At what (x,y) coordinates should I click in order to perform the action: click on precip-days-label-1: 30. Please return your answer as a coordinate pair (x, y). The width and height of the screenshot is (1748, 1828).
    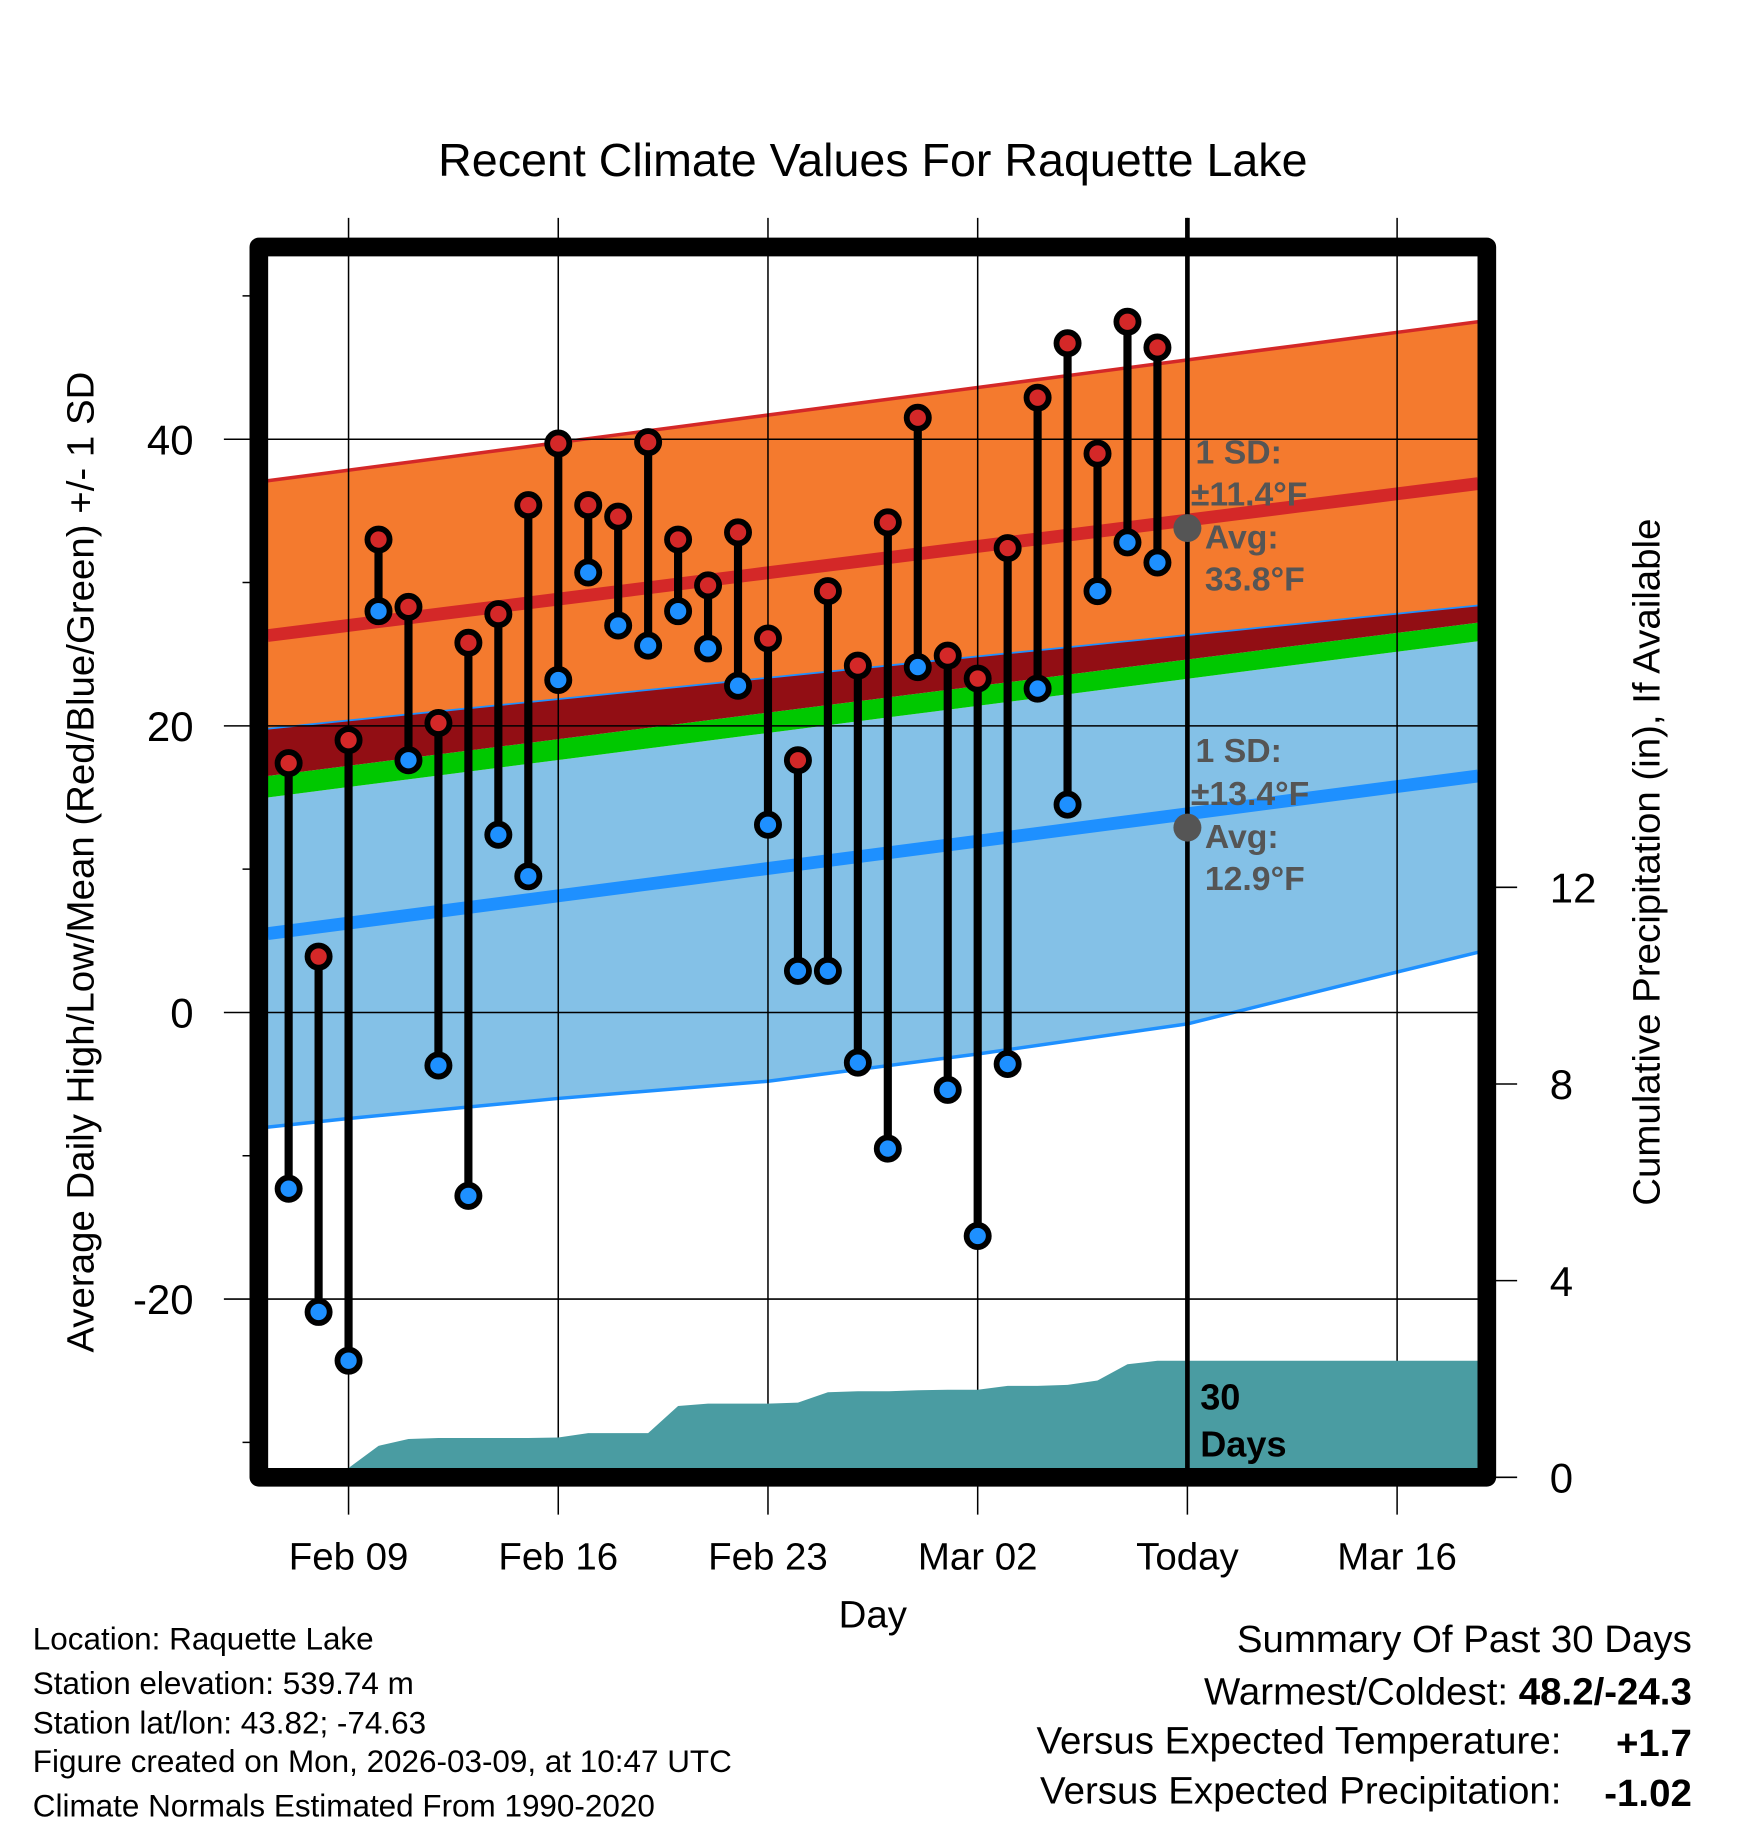
    Looking at the image, I should click on (1220, 1397).